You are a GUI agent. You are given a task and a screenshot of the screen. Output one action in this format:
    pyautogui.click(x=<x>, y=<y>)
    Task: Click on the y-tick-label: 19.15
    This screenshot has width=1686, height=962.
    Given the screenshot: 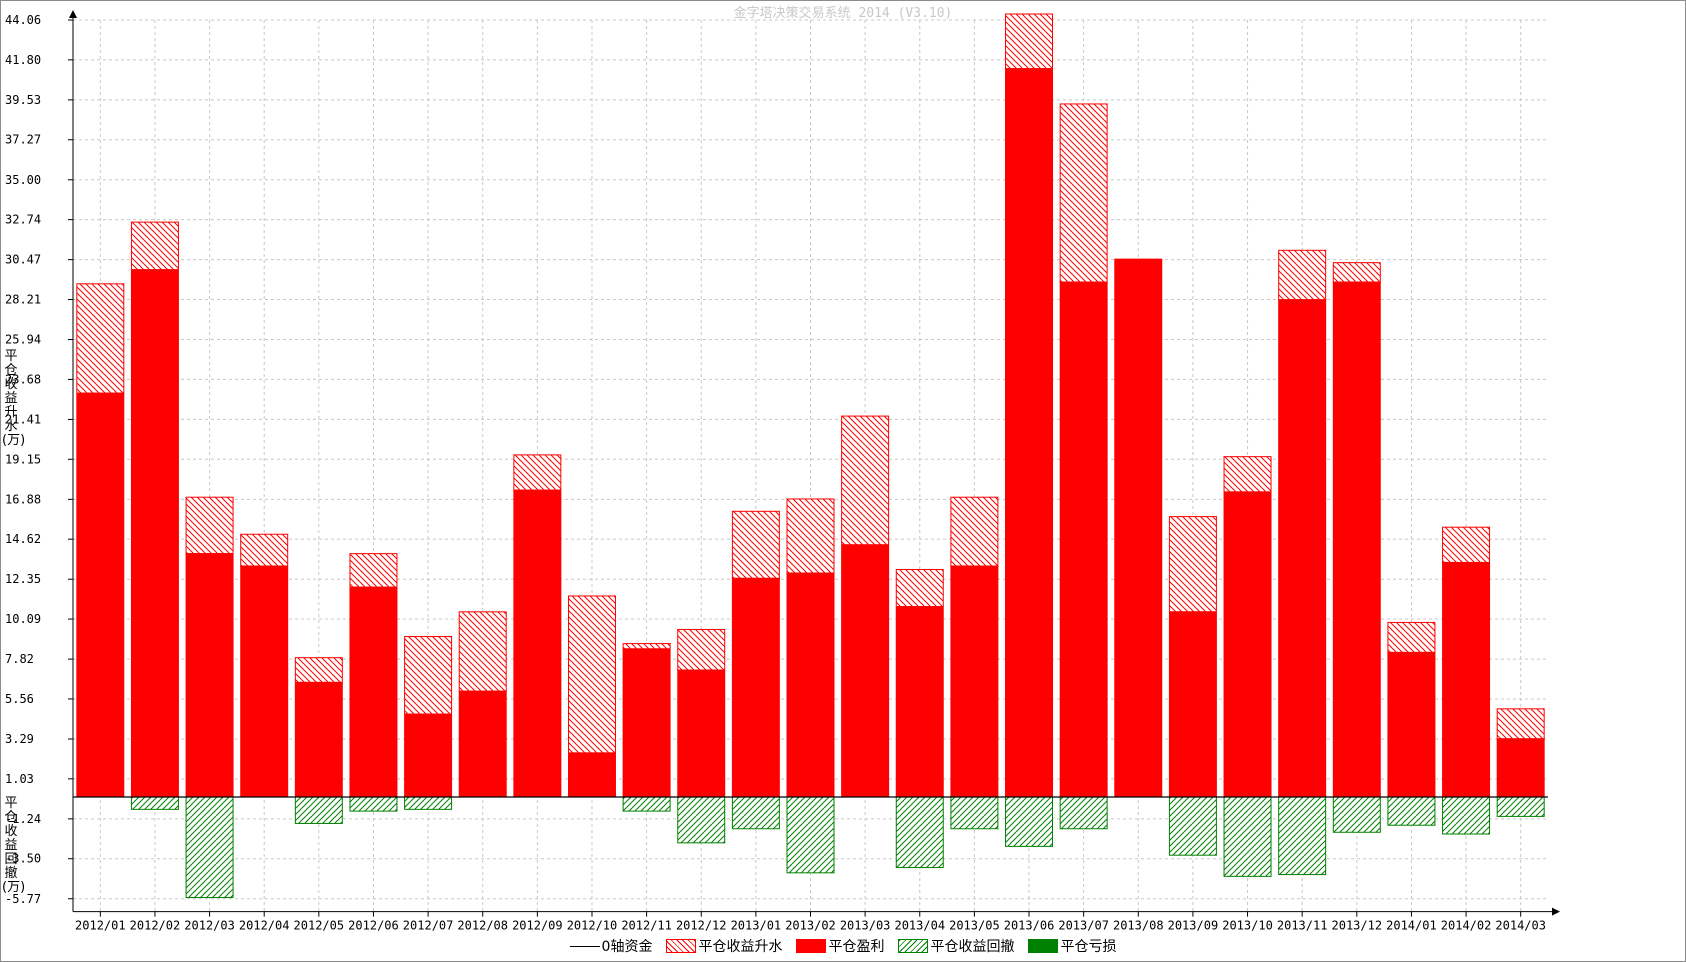 What is the action you would take?
    pyautogui.click(x=23, y=459)
    